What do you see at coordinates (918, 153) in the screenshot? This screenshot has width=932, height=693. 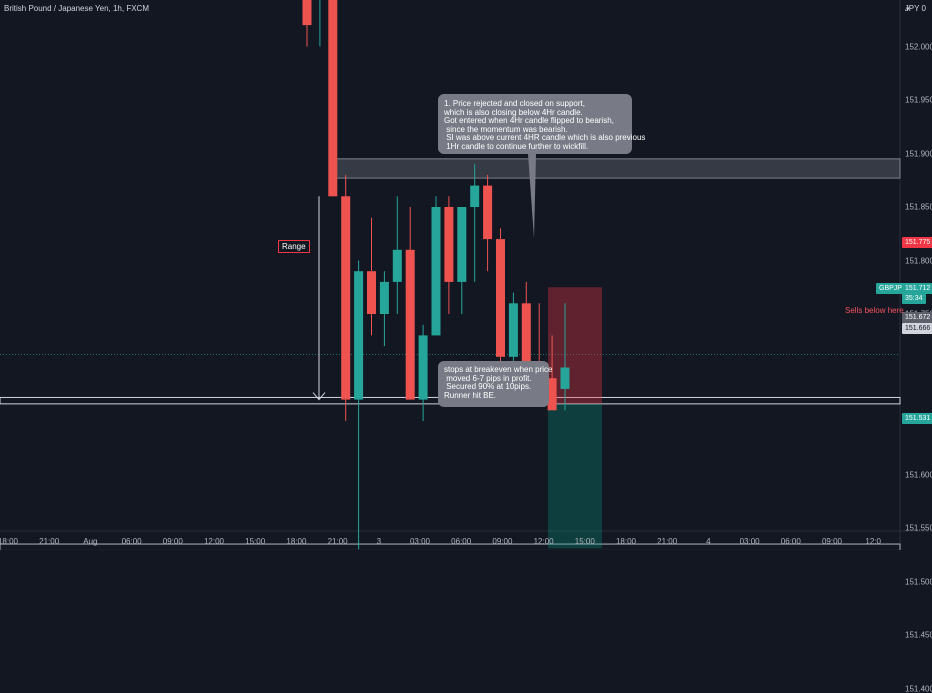 I see `price-tick-label: 151.900` at bounding box center [918, 153].